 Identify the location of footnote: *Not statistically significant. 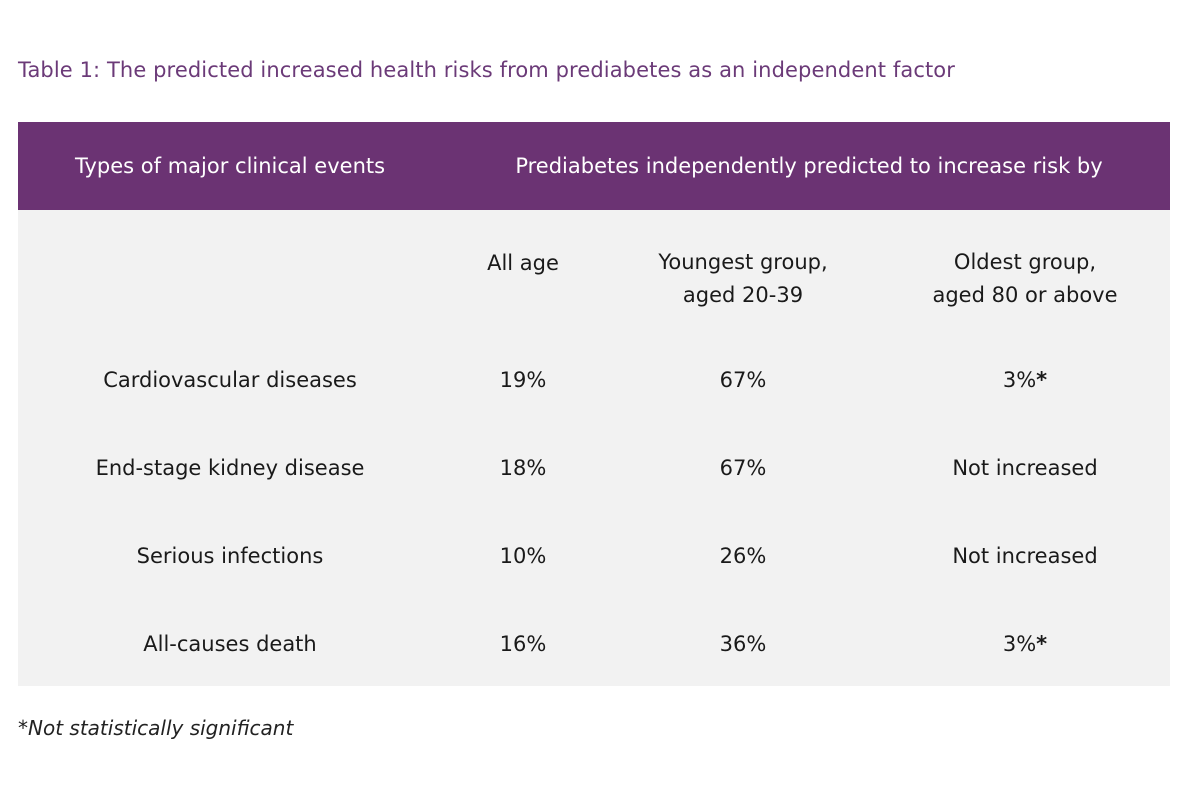
(156, 728).